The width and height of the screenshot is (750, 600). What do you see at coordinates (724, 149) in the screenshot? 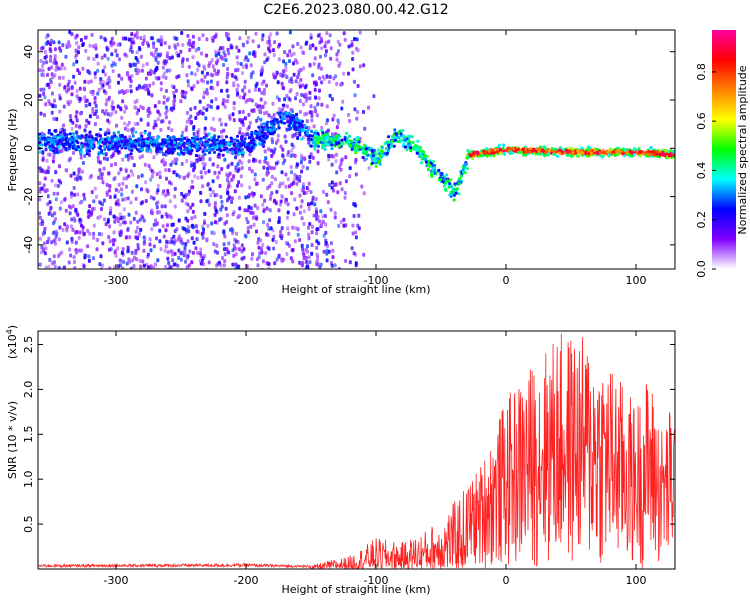
I see `colorbar-gradient` at bounding box center [724, 149].